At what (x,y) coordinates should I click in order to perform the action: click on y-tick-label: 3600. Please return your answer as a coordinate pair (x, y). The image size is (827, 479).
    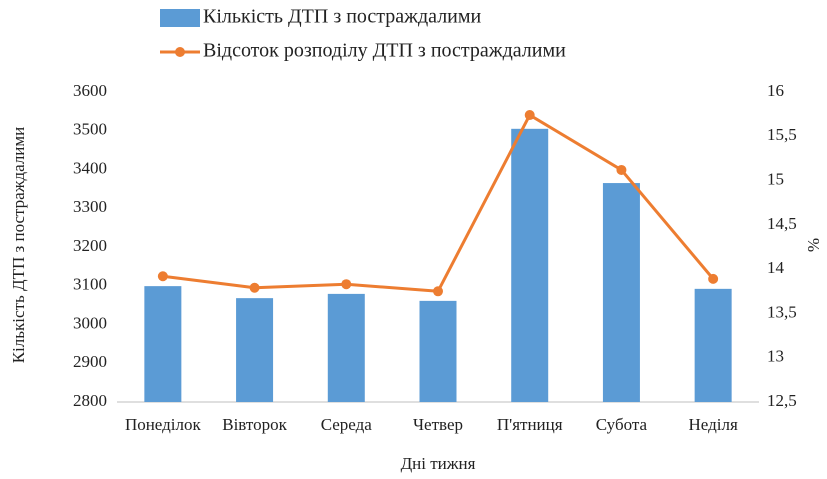
    Looking at the image, I should click on (90, 90).